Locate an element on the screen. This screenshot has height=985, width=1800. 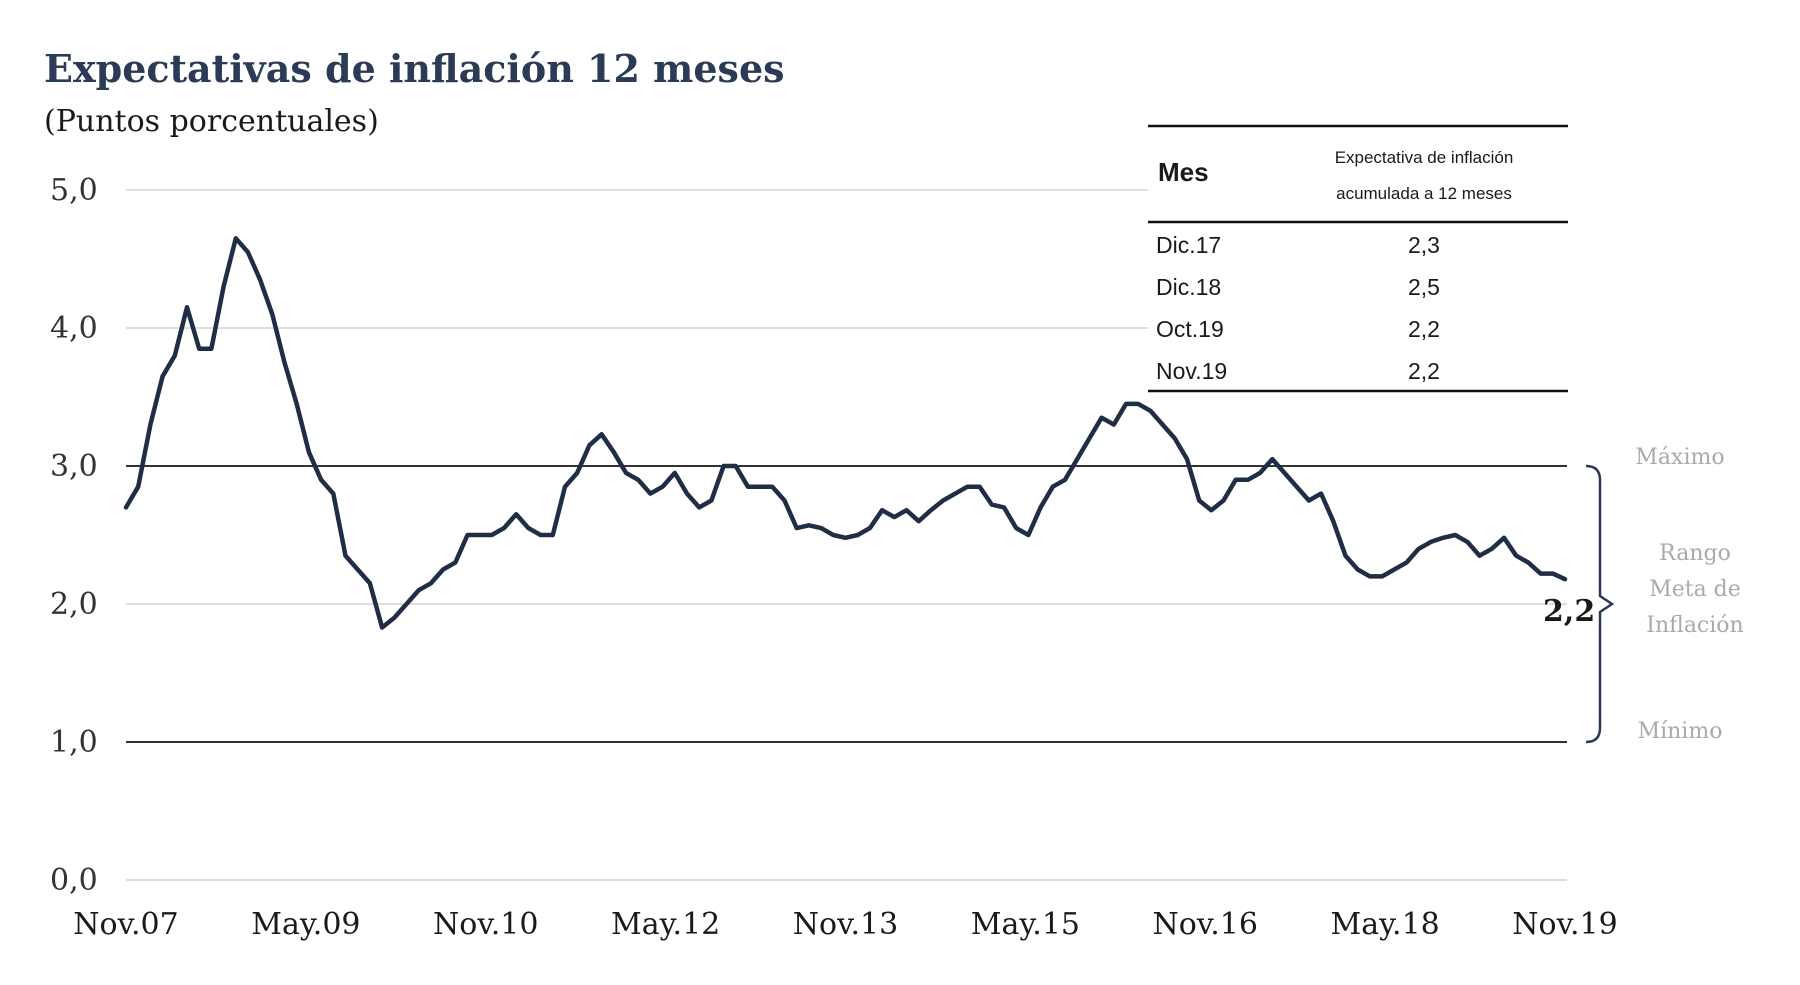
end-value-label: 2,2 is located at coordinates (1569, 611).